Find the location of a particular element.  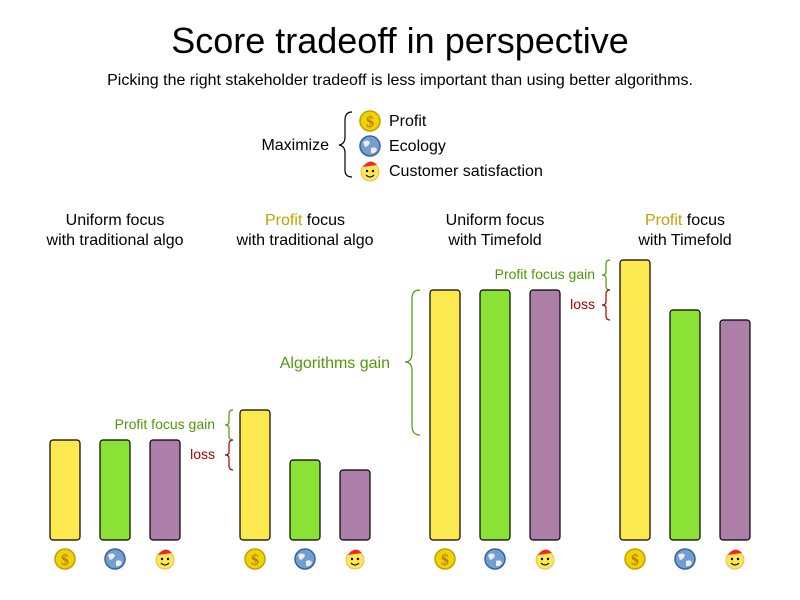

bar-group-4-ecology is located at coordinates (685, 425).